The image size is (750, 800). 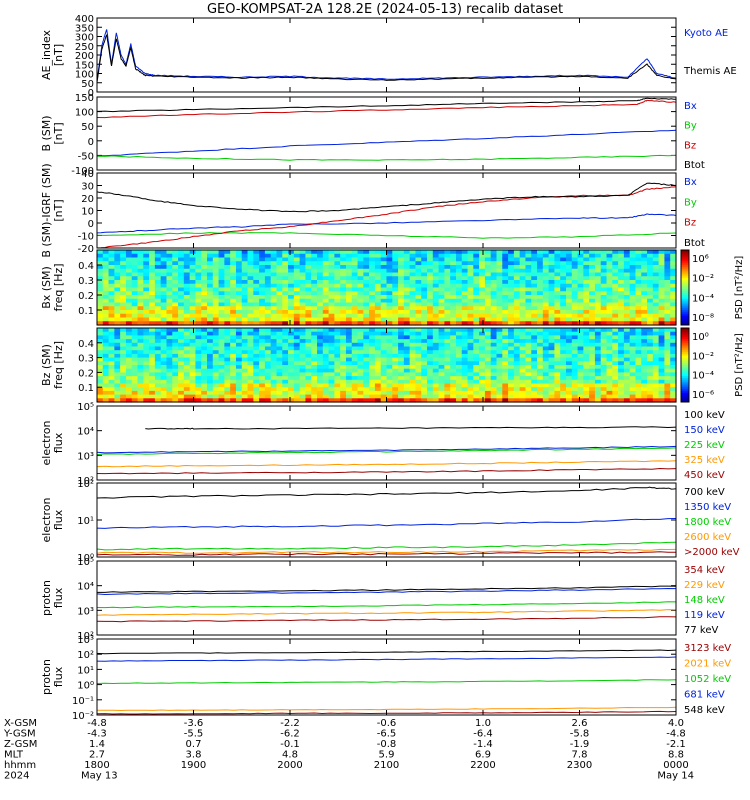 What do you see at coordinates (704, 445) in the screenshot?
I see `legend-entry: 225 keV` at bounding box center [704, 445].